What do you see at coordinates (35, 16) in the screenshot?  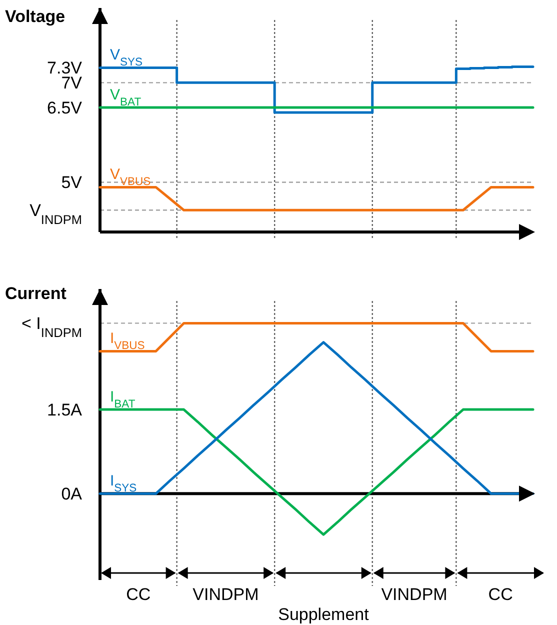 I see `chart-title: Voltage` at bounding box center [35, 16].